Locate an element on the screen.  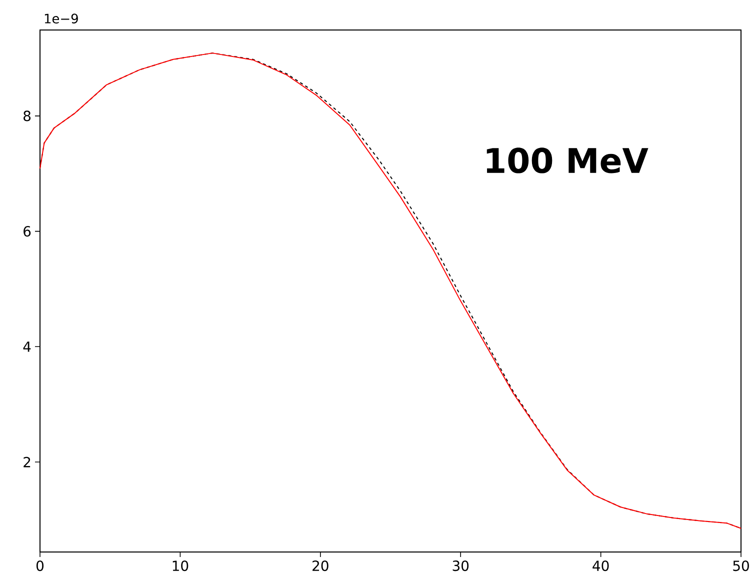
x-tick-label: 30 is located at coordinates (460, 566).